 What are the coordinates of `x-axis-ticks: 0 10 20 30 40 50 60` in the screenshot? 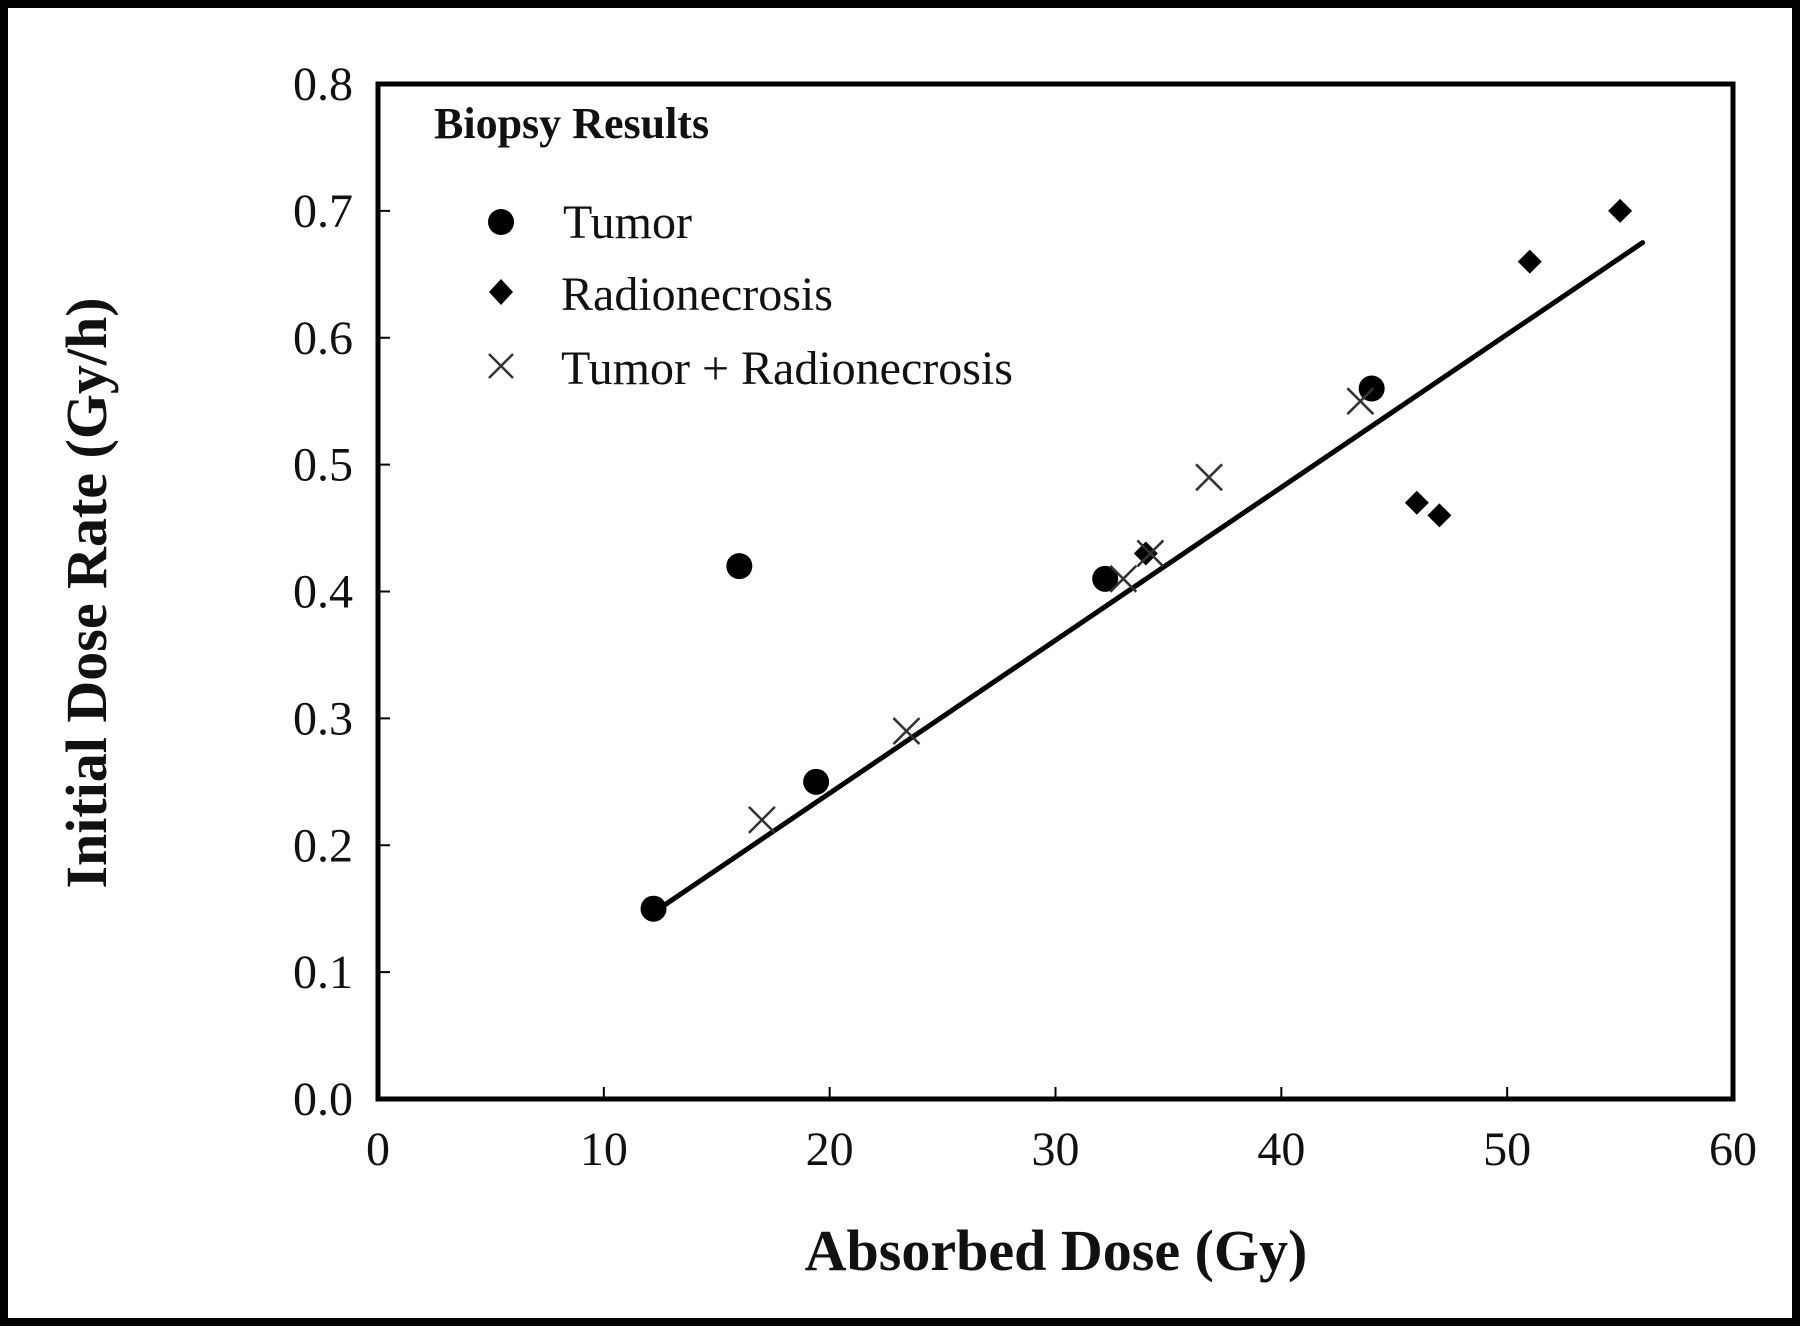 It's located at (1061, 1131).